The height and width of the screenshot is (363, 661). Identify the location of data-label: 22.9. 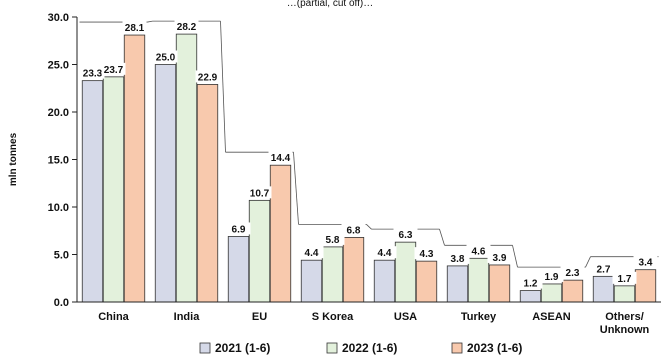
(208, 77).